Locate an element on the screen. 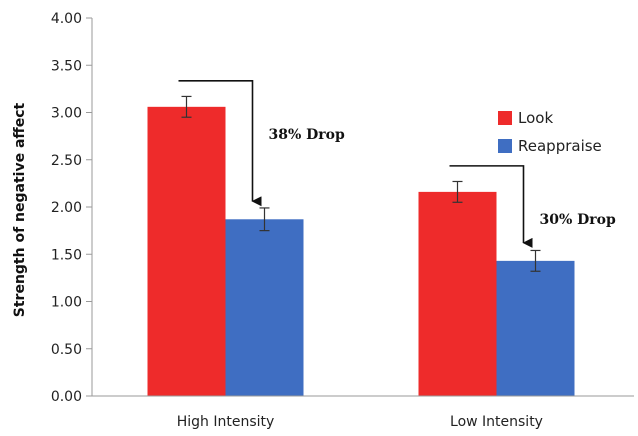  legend-swatch-look is located at coordinates (505, 118).